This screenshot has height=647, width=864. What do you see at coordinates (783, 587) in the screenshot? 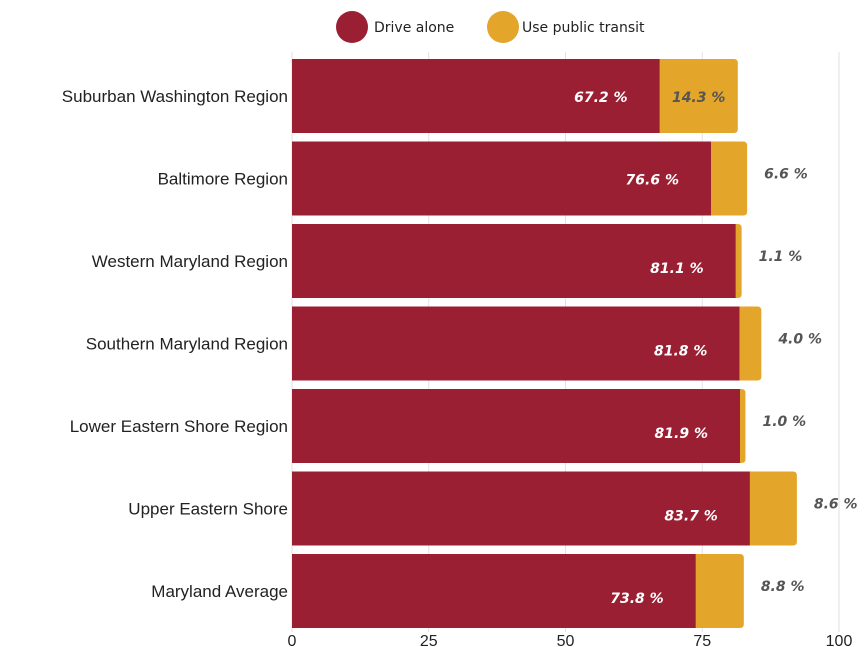
I see `data-label-transit: 8.8 %` at bounding box center [783, 587].